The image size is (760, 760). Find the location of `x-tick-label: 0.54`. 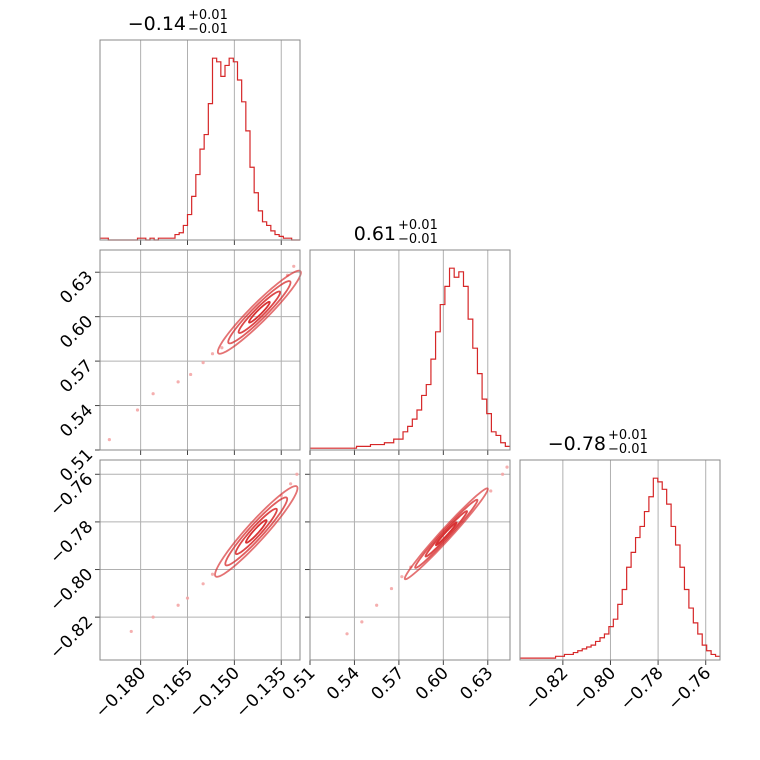

x-tick-label: 0.54 is located at coordinates (343, 683).